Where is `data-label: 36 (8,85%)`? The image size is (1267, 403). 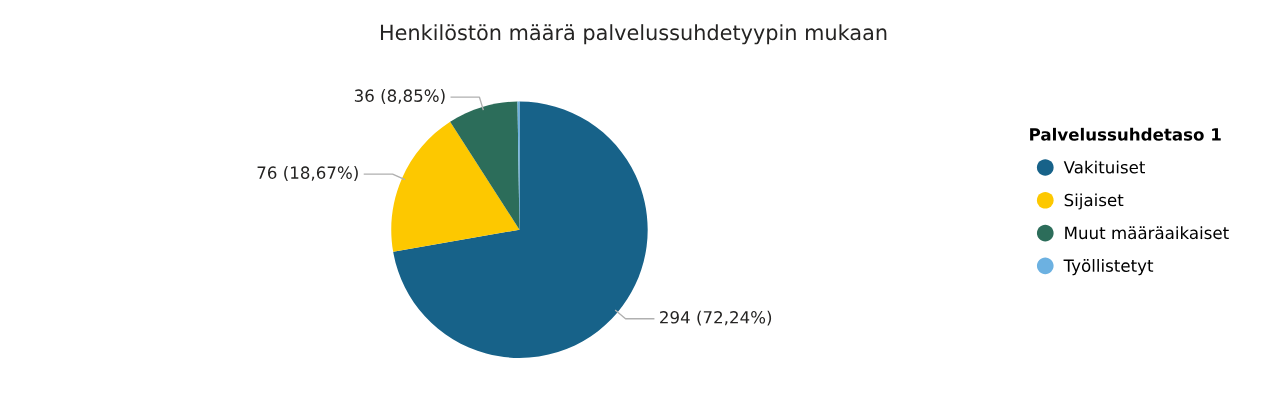 data-label: 36 (8,85%) is located at coordinates (399, 96).